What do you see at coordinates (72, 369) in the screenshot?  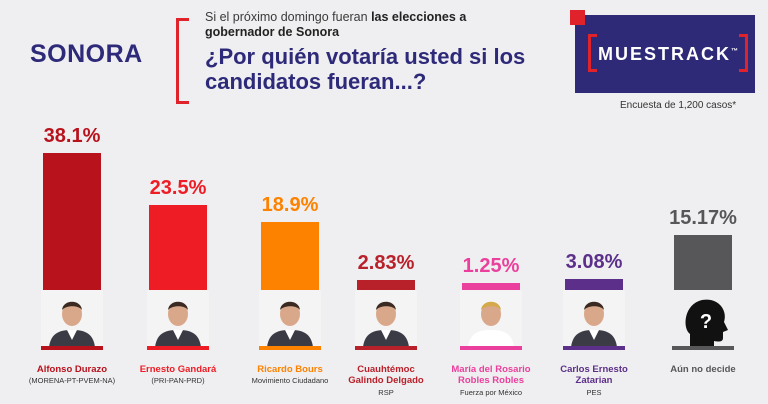 I see `candidate-name: Alfonso Durazo` at bounding box center [72, 369].